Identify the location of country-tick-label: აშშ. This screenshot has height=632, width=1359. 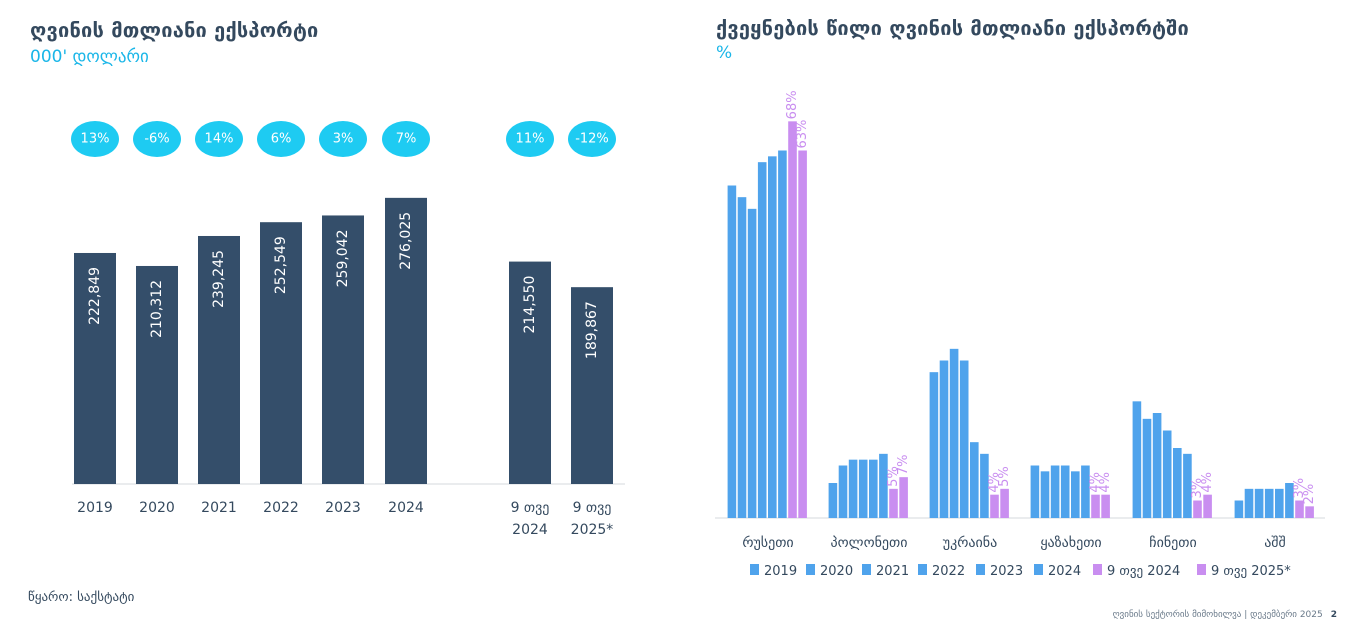
(1275, 543).